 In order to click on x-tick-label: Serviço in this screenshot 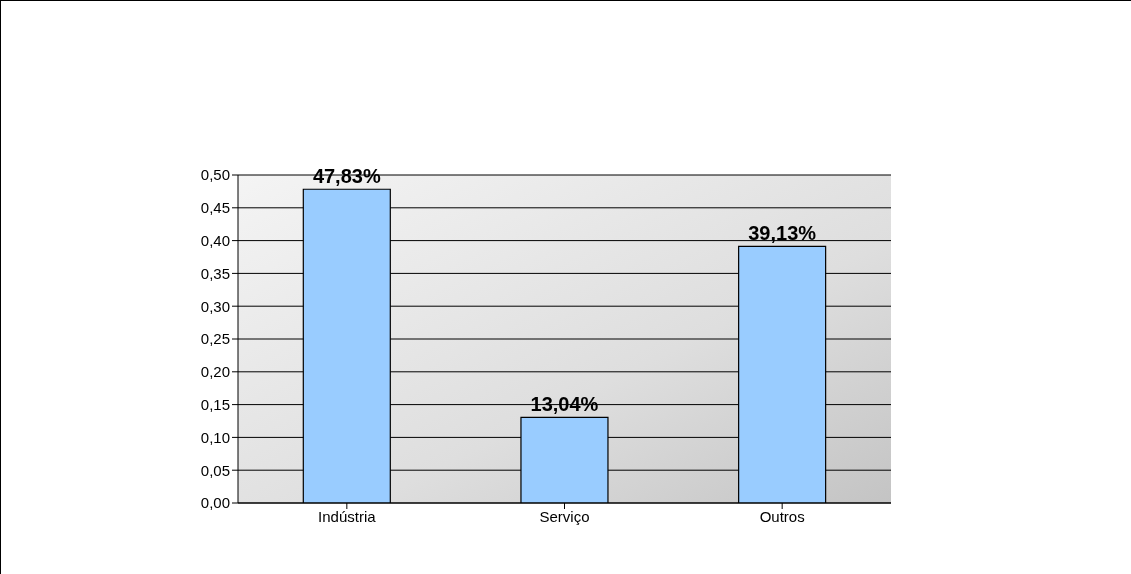, I will do `click(564, 516)`.